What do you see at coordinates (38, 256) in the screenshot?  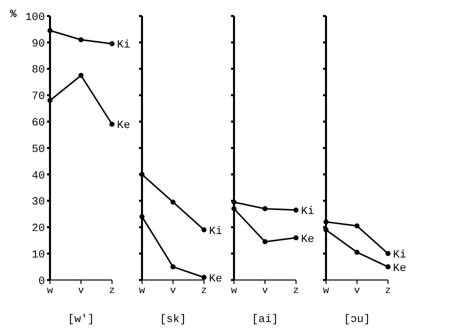 I see `y-tick-label: 10` at bounding box center [38, 256].